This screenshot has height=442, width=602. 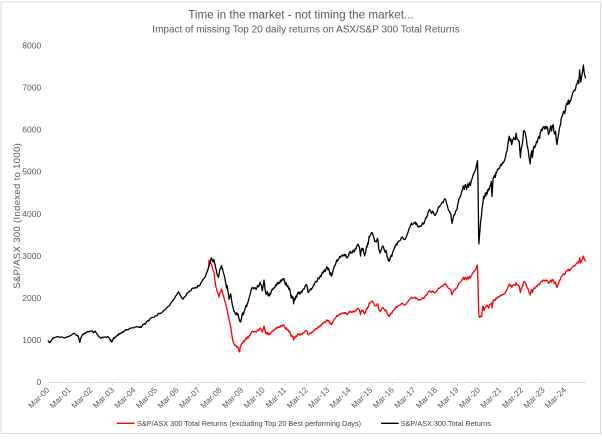 What do you see at coordinates (31, 130) in the screenshot?
I see `svg-text: 6000` at bounding box center [31, 130].